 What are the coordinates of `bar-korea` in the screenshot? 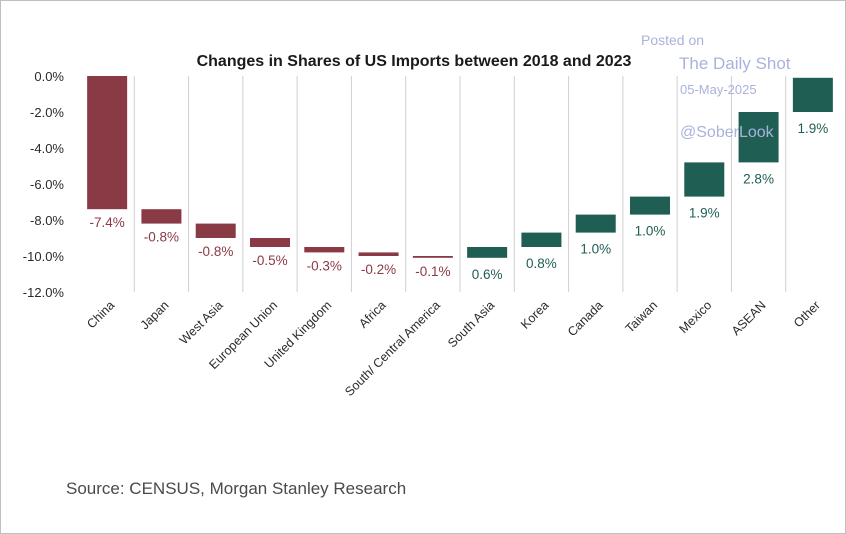 It's located at (541, 239).